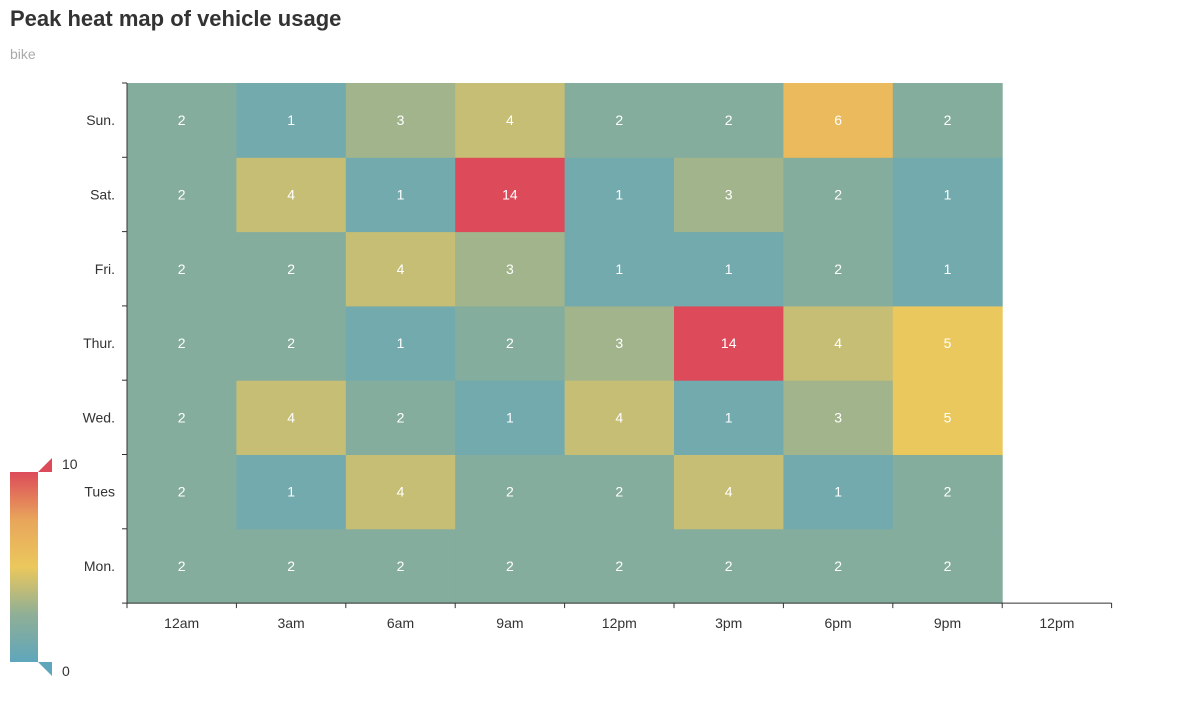 The image size is (1192, 720). What do you see at coordinates (509, 623) in the screenshot?
I see `x-tick-label: 9am` at bounding box center [509, 623].